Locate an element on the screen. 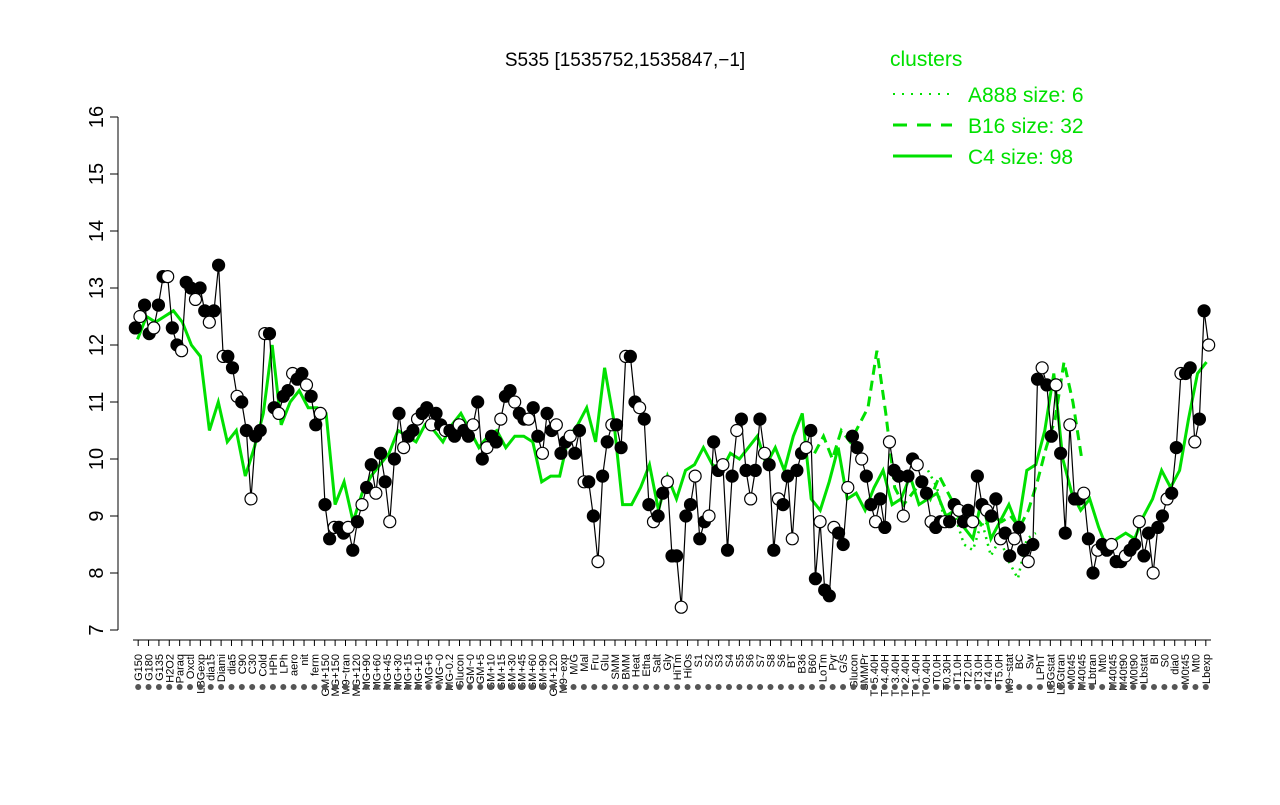  x-tick-label: G180 is located at coordinates (150, 667).